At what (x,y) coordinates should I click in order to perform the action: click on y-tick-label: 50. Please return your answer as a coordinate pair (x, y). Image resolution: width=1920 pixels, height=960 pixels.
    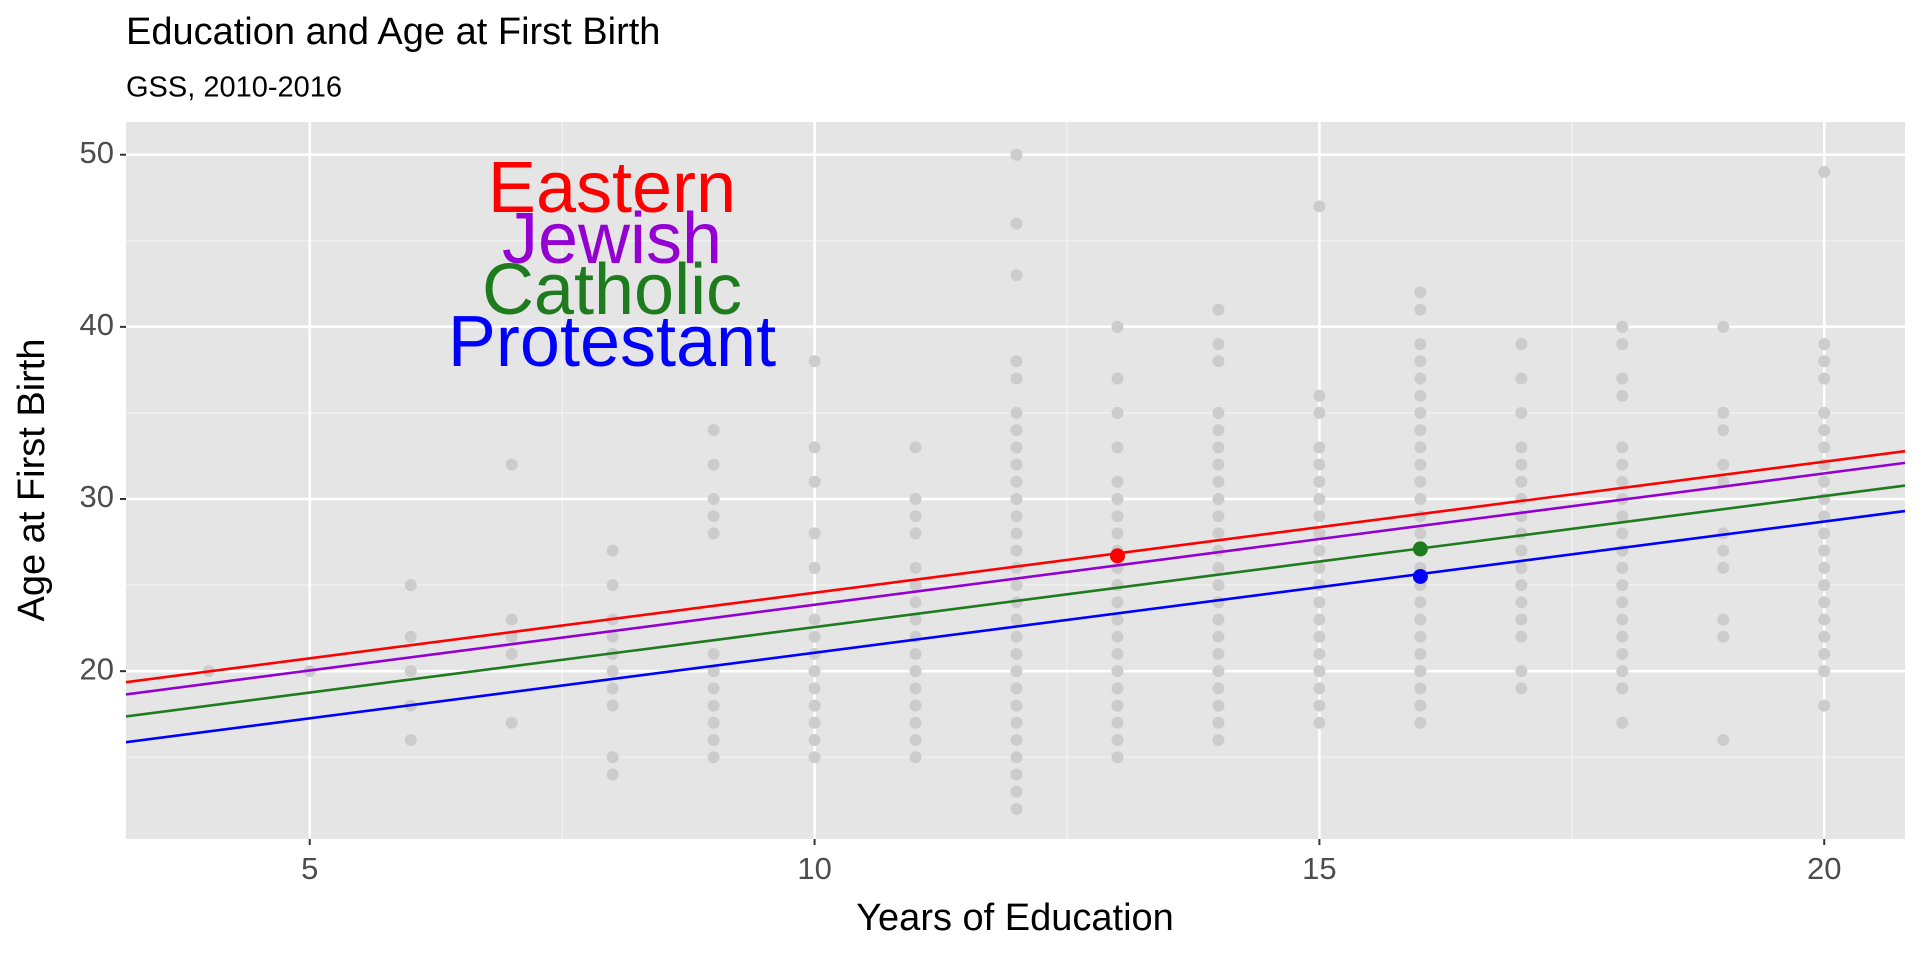
    Looking at the image, I should click on (97, 152).